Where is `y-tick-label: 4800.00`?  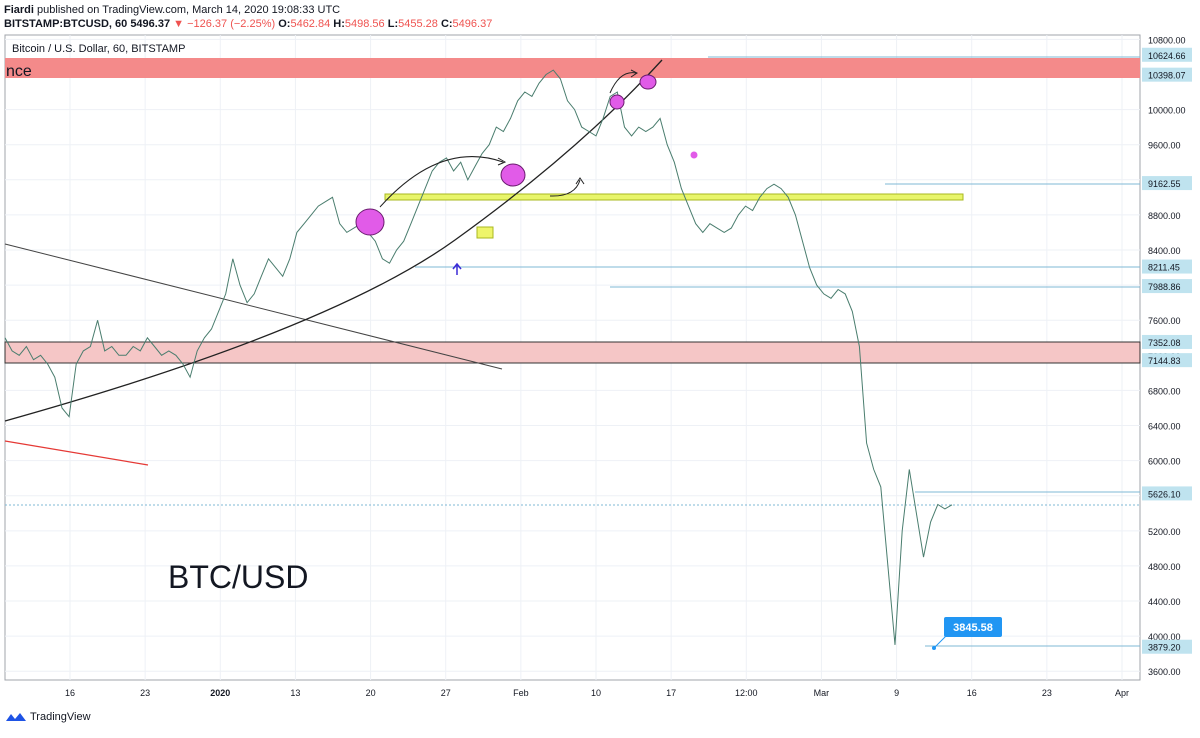 y-tick-label: 4800.00 is located at coordinates (1164, 567).